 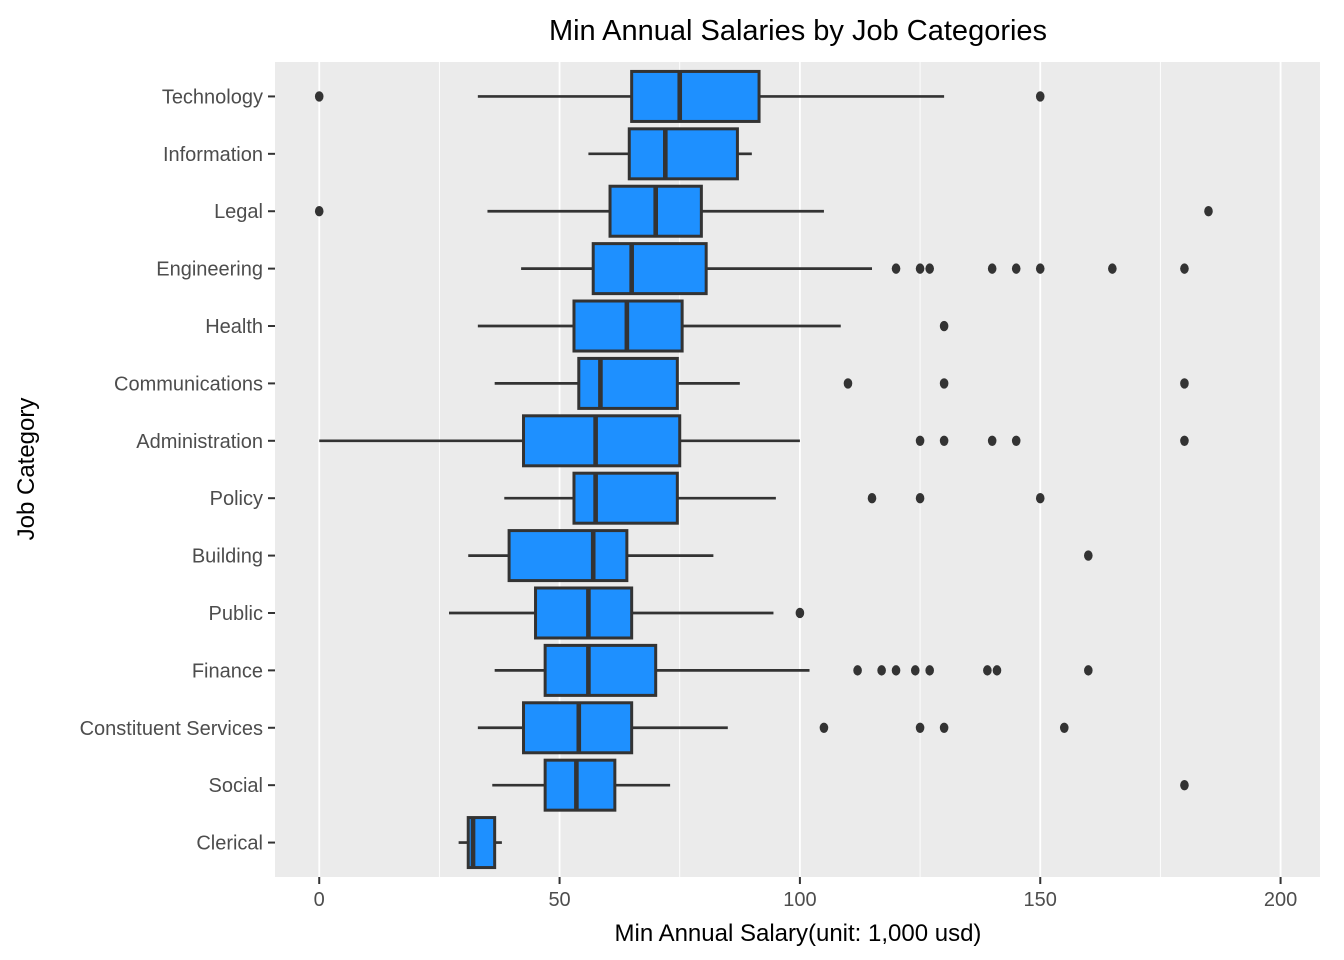 What do you see at coordinates (209, 270) in the screenshot?
I see `y-tick-label-engineering: Engineering` at bounding box center [209, 270].